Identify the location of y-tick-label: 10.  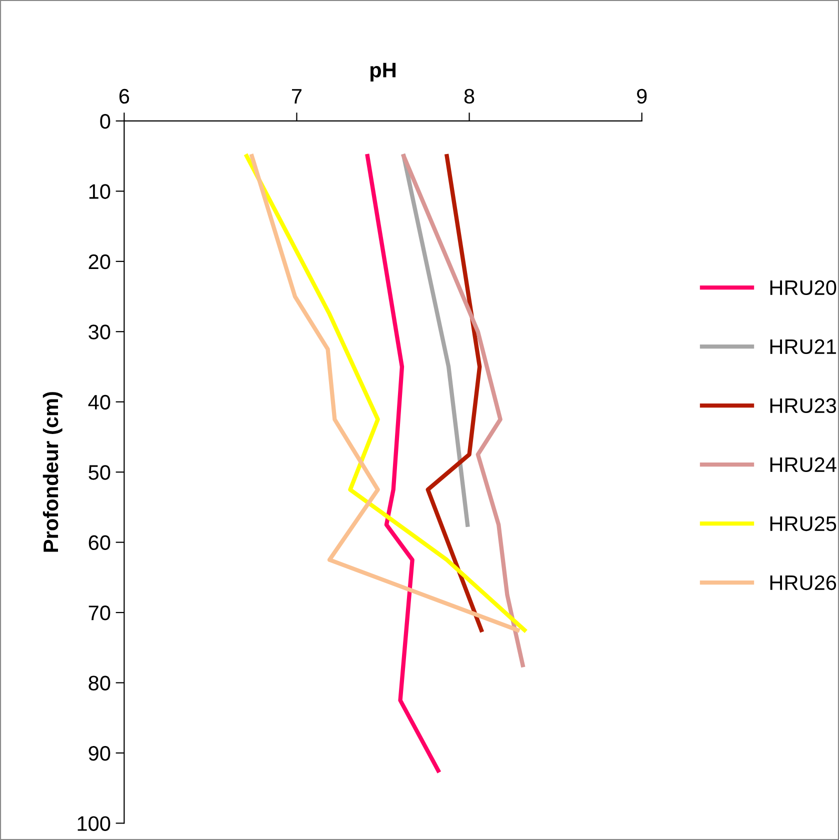
(99, 191).